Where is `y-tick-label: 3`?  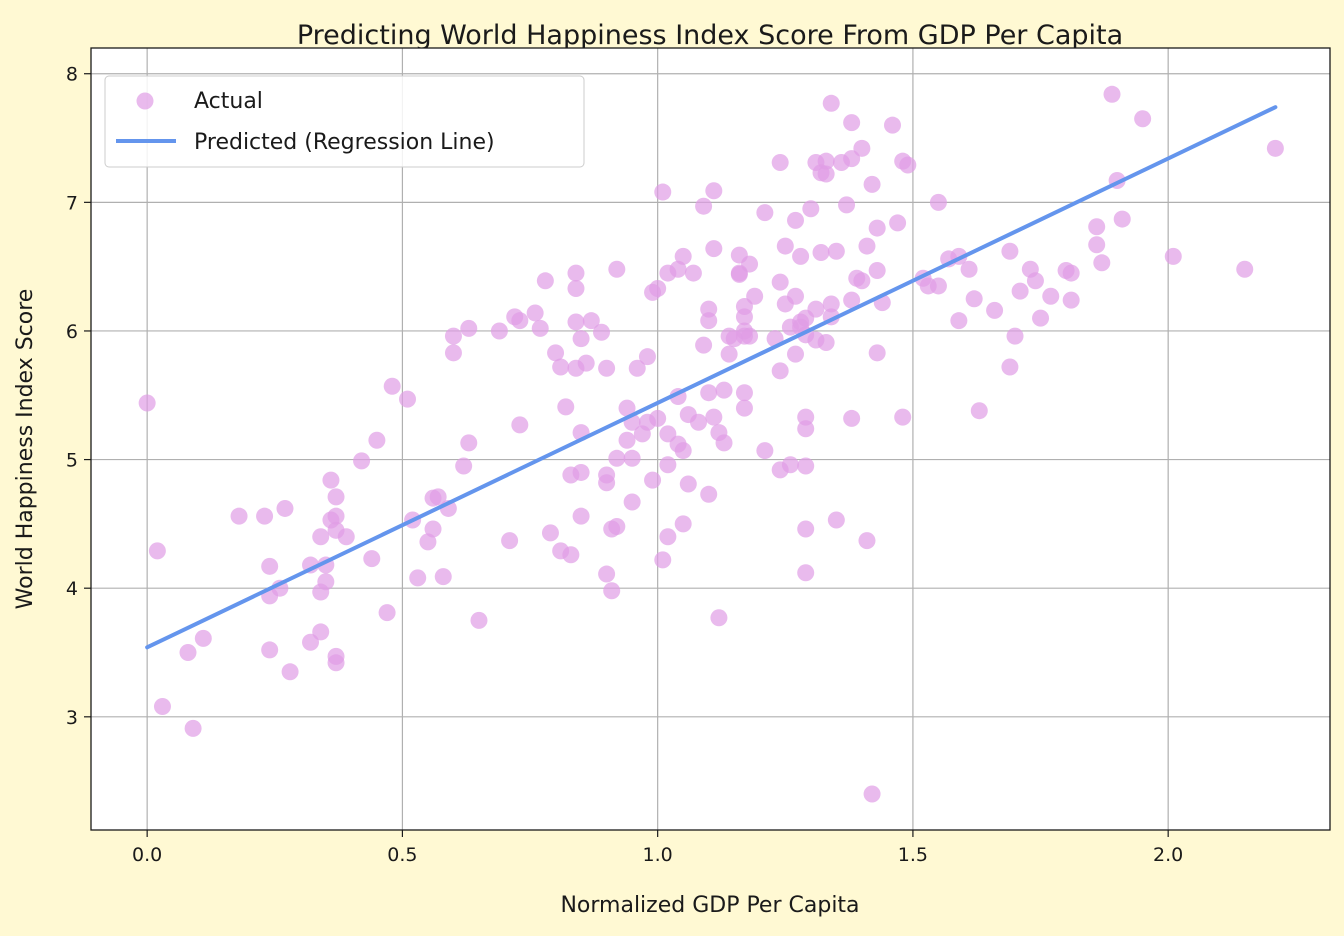
y-tick-label: 3 is located at coordinates (72, 718).